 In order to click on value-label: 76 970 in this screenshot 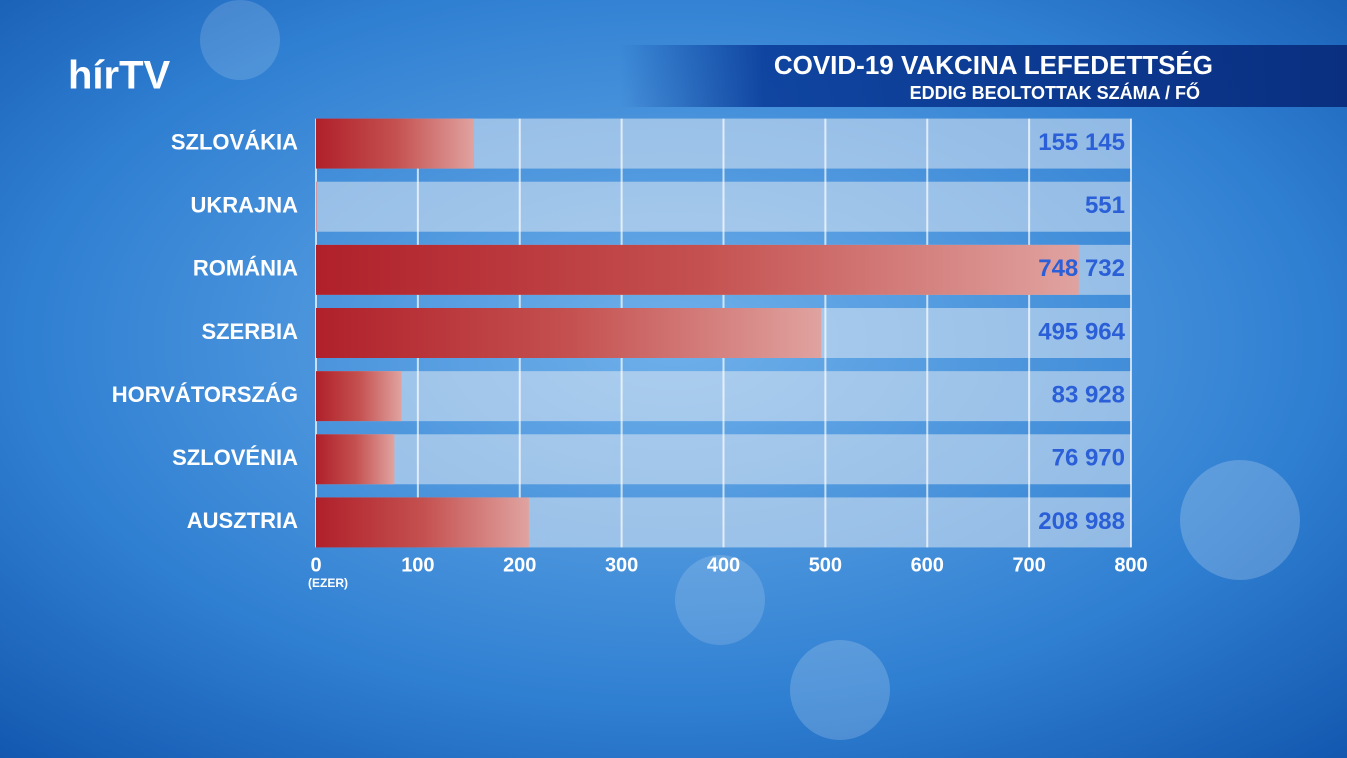, I will do `click(1088, 458)`.